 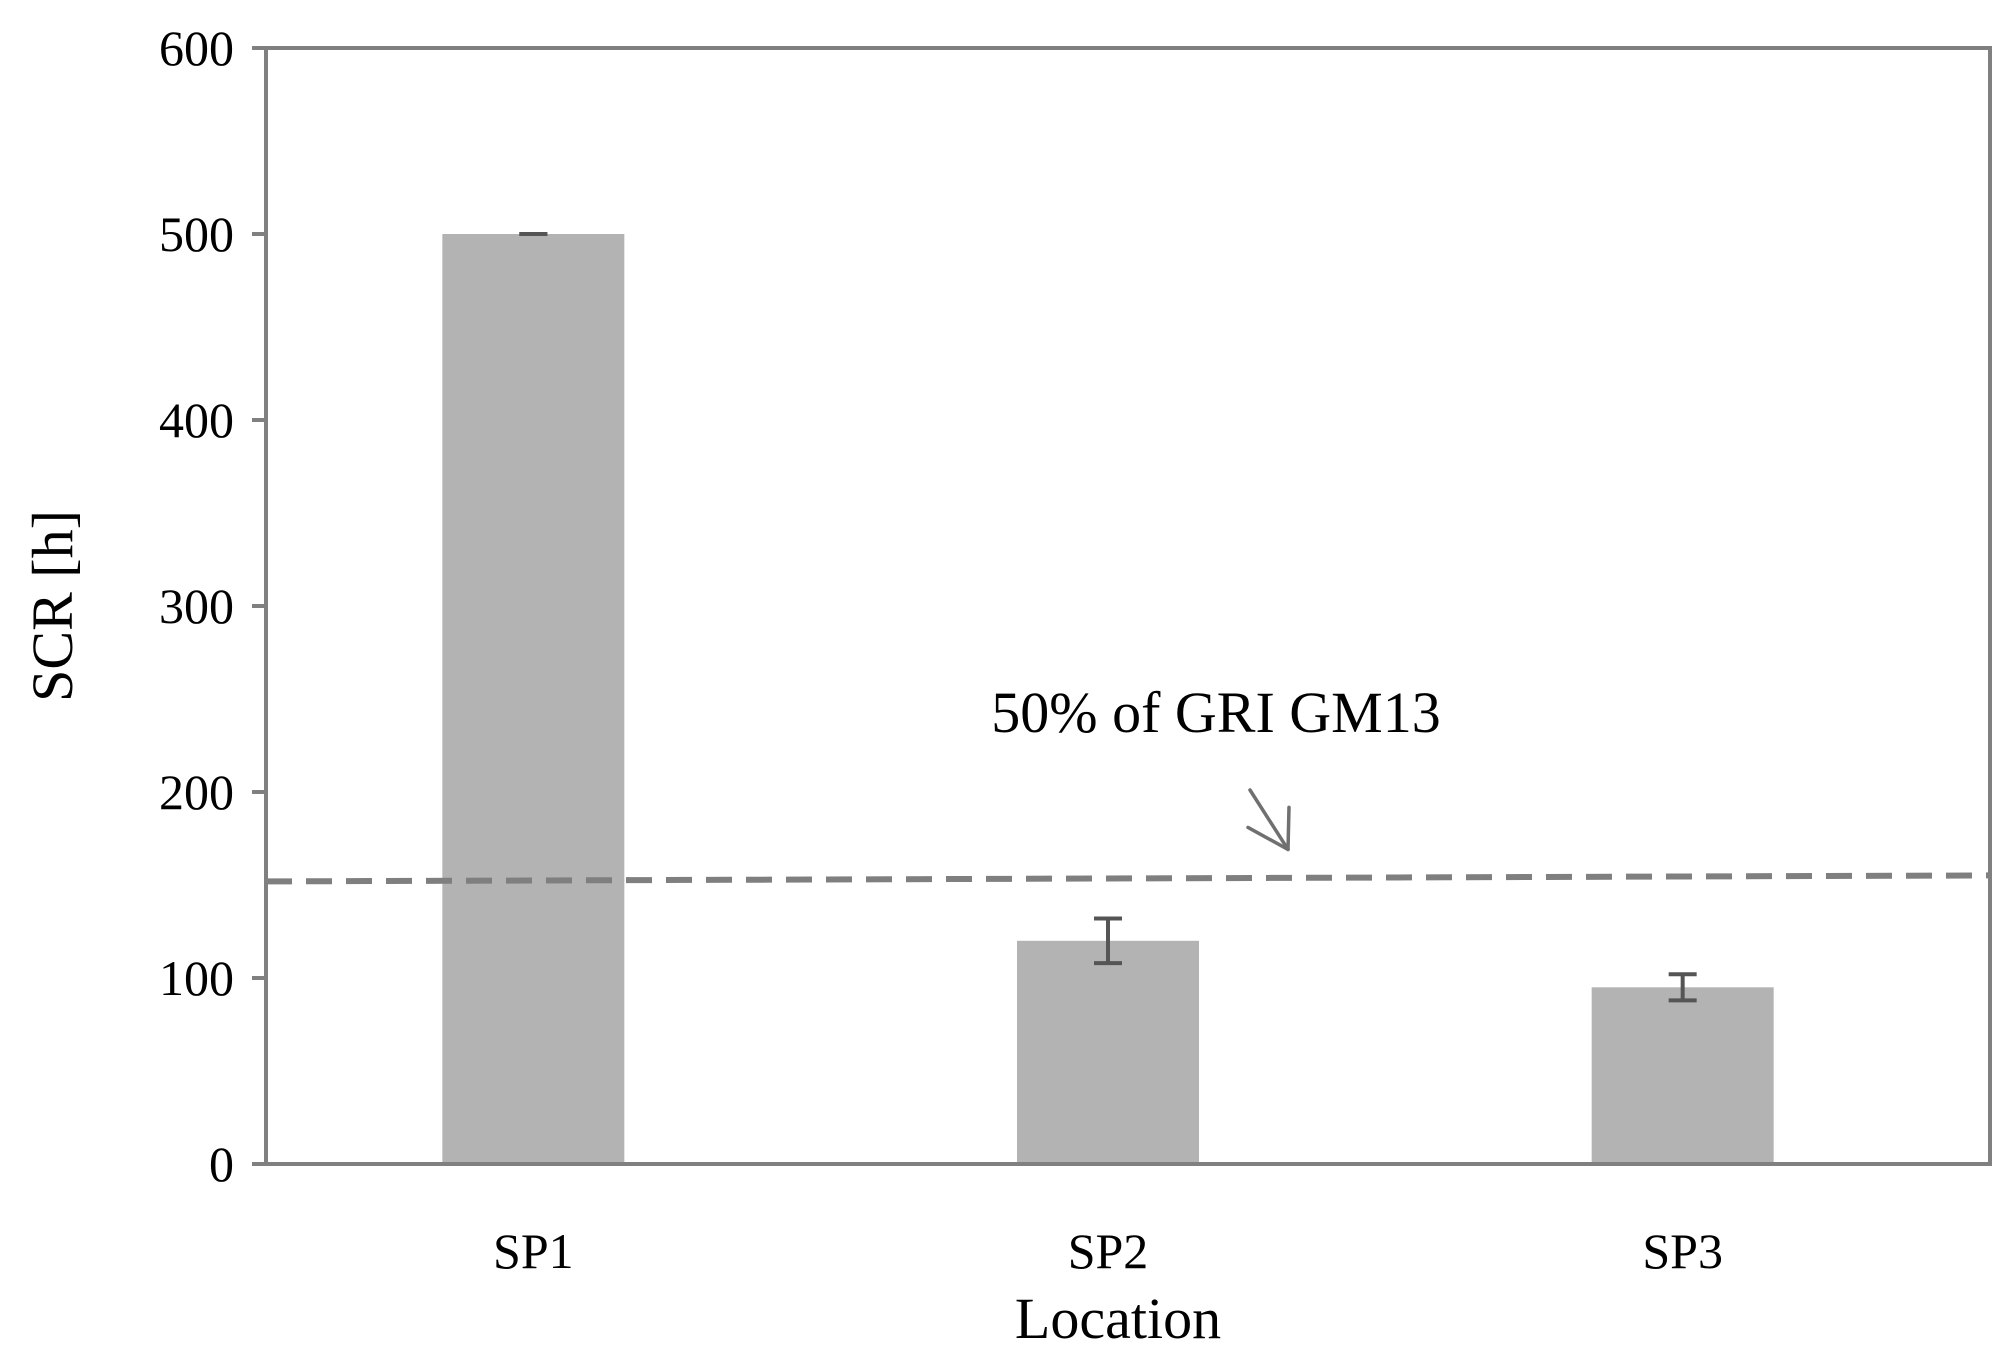 What do you see at coordinates (1128, 878) in the screenshot?
I see `reference-line` at bounding box center [1128, 878].